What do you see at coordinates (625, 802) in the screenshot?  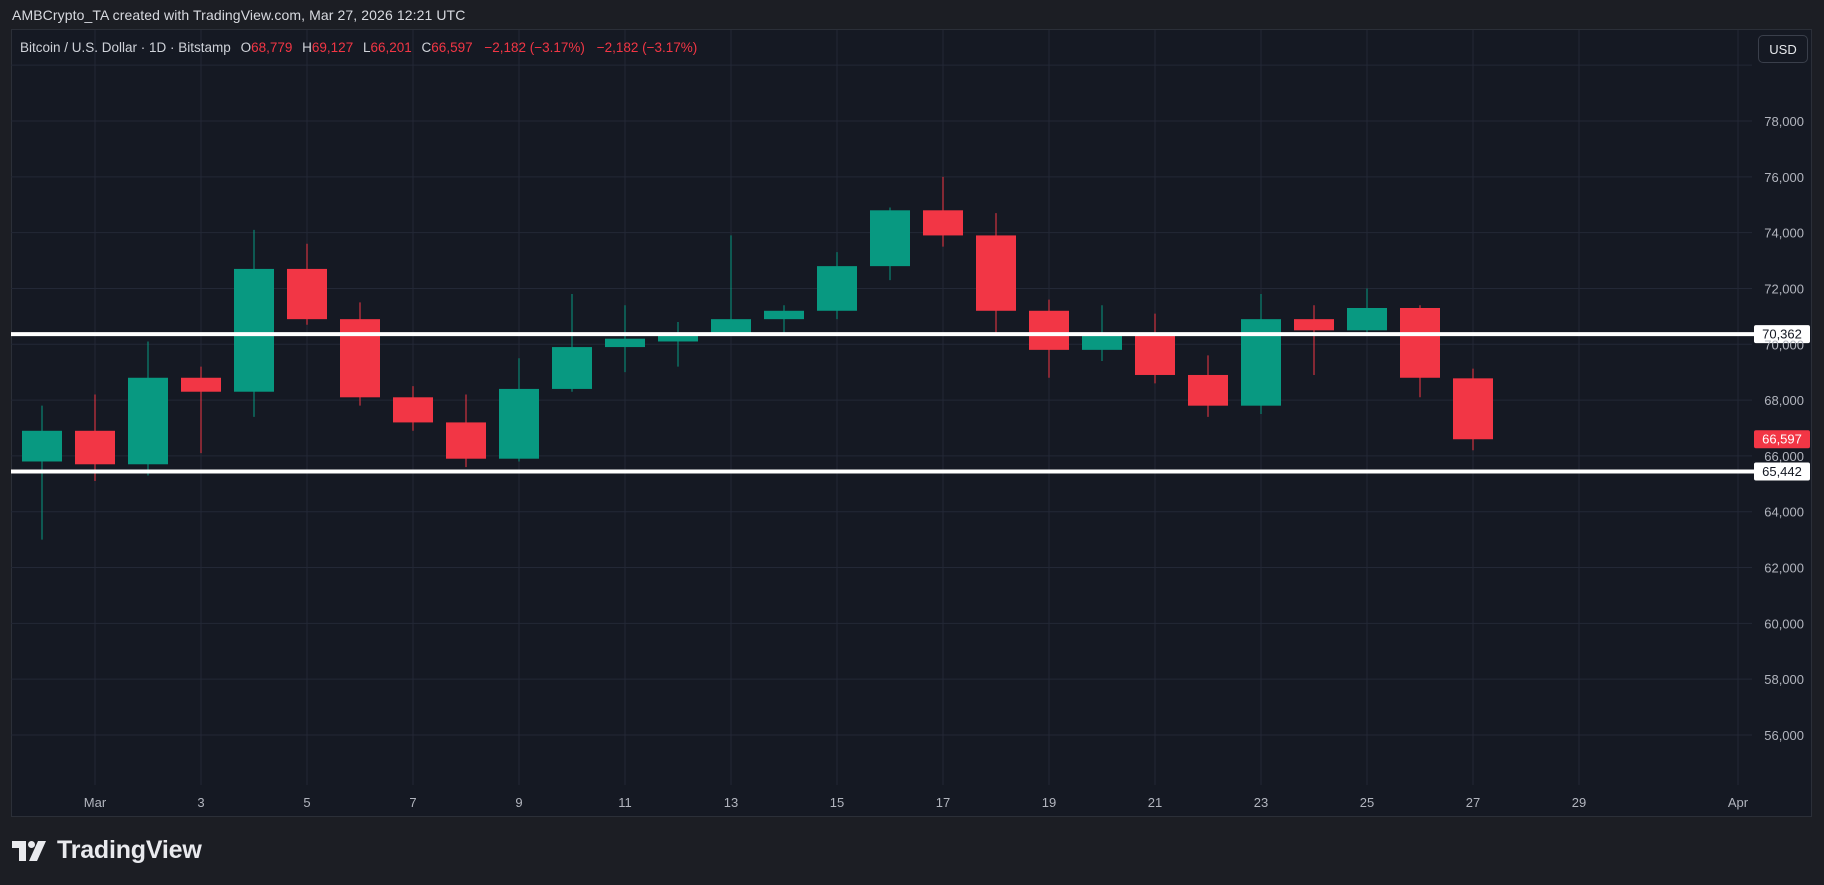 I see `x-tick-label: 11` at bounding box center [625, 802].